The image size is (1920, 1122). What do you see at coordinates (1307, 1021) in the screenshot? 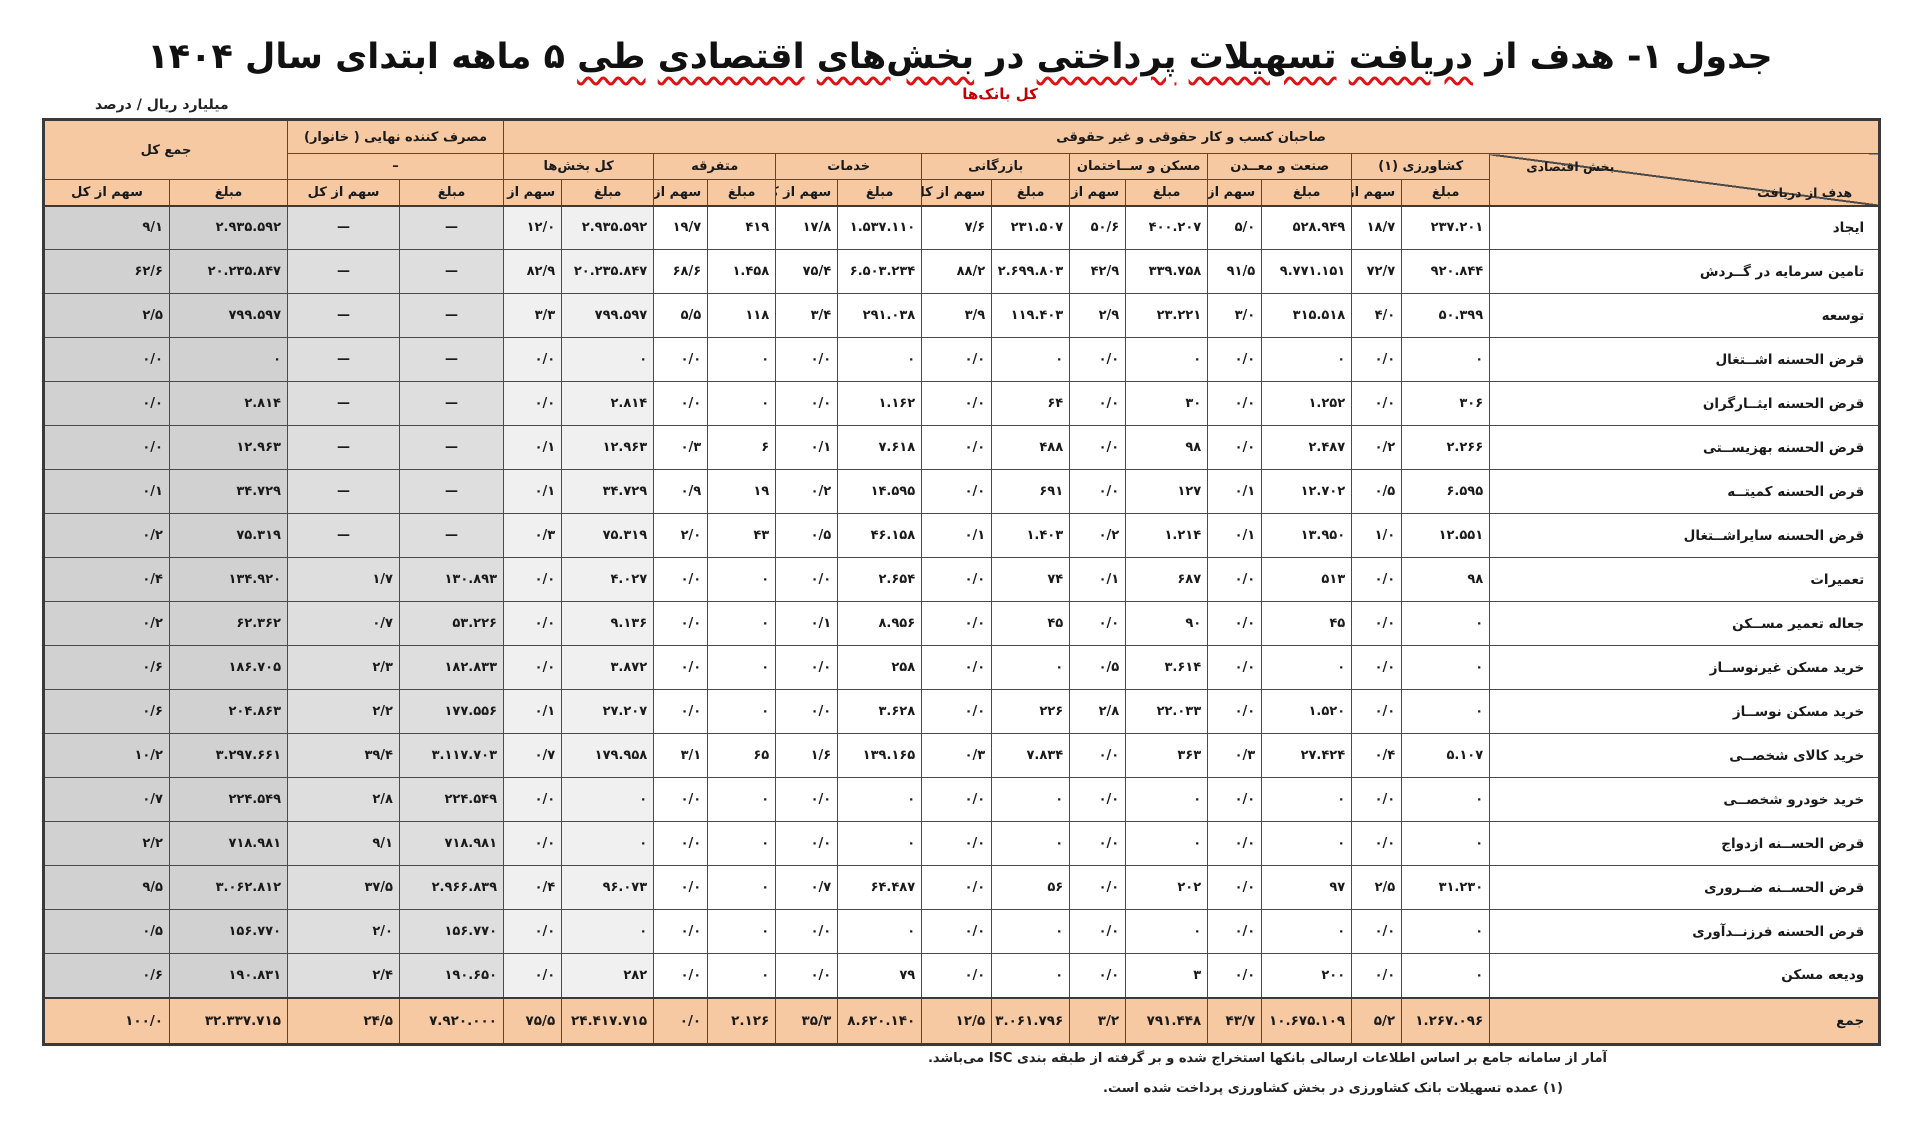
I see `cell-amount-industry: ۱۰.۶۷۵.۱۰۹` at bounding box center [1307, 1021].